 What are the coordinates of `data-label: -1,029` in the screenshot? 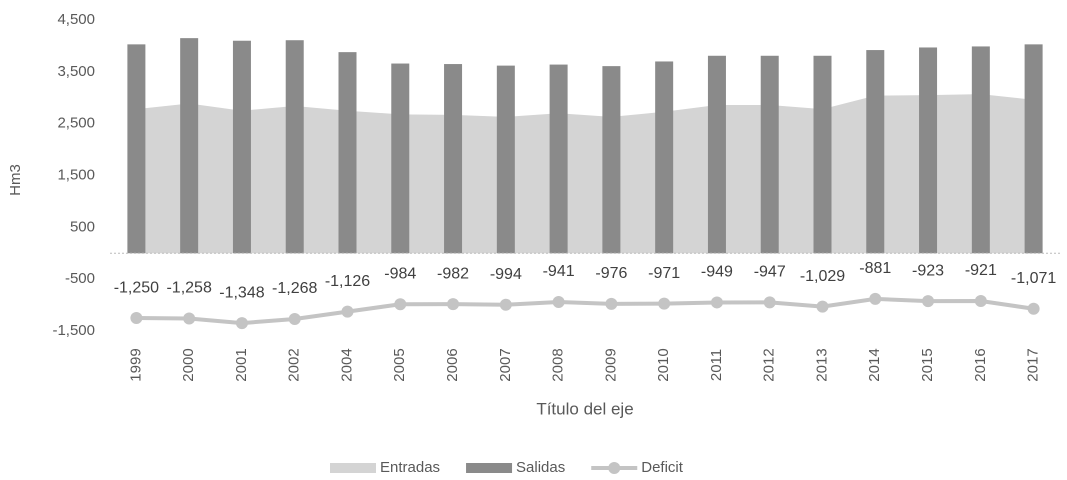 It's located at (822, 276).